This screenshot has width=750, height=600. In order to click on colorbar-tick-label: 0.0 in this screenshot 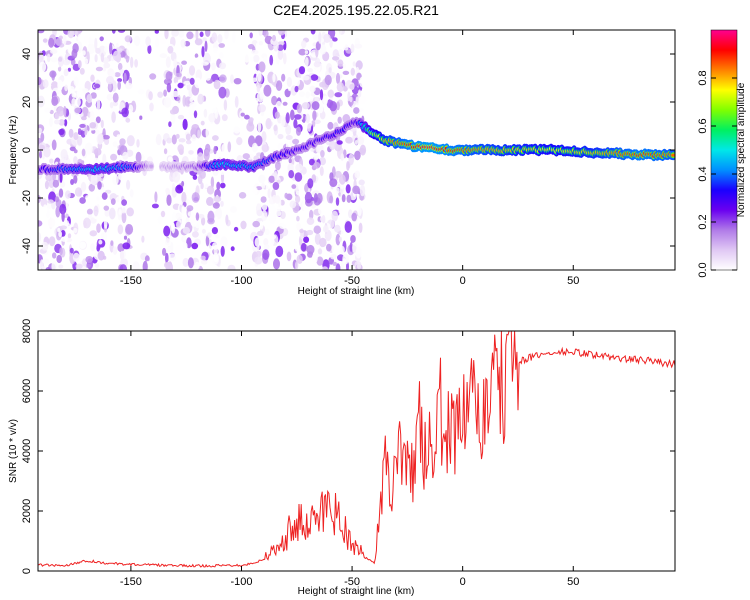, I will do `click(703, 269)`.